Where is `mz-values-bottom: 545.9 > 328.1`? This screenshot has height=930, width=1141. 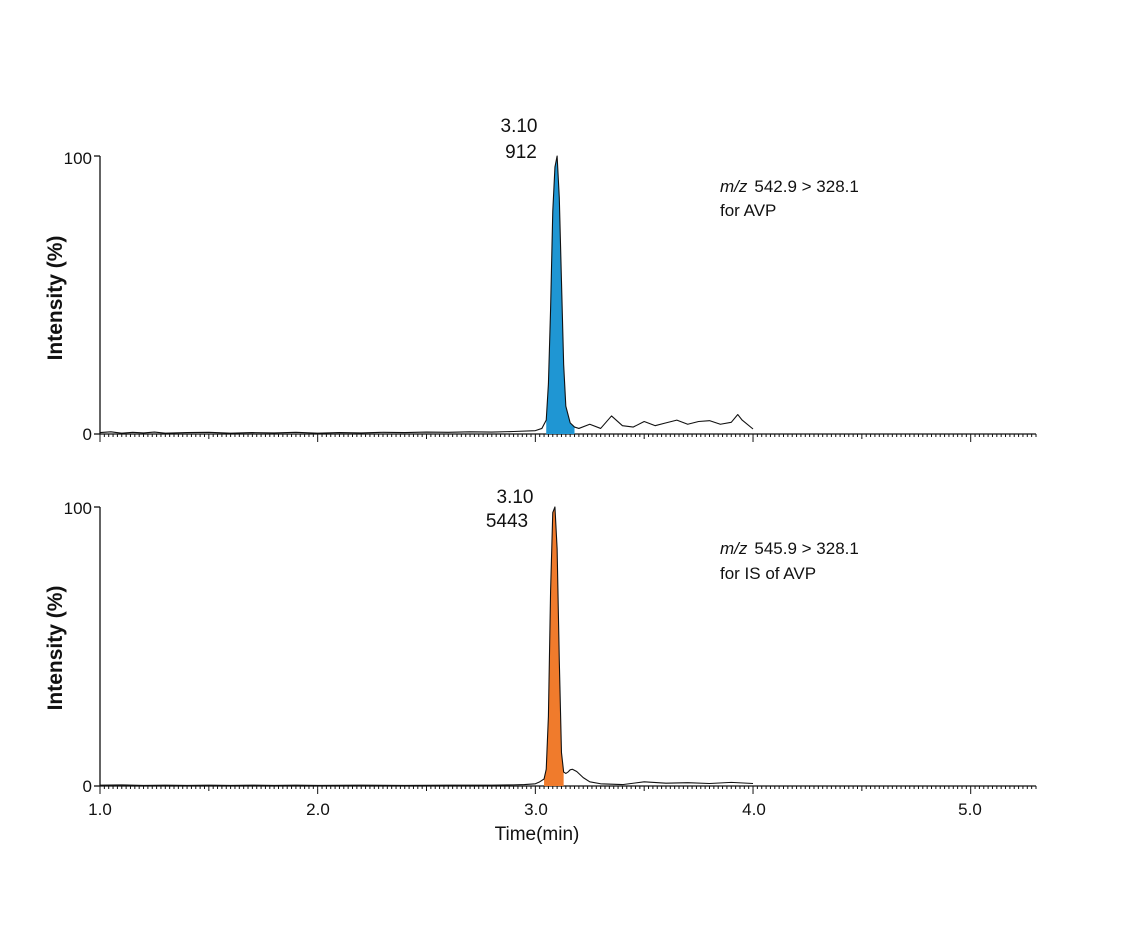
mz-values-bottom: 545.9 > 328.1 is located at coordinates (806, 548).